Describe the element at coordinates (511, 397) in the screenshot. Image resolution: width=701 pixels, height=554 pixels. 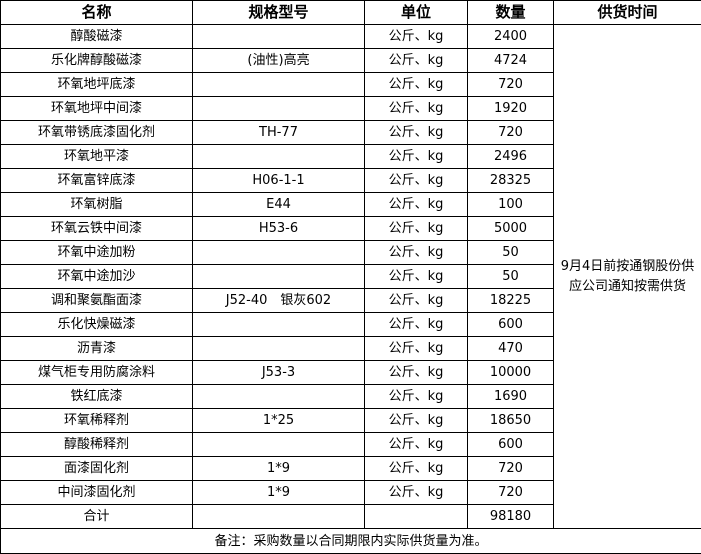
I see `item-qty: 1690` at that location.